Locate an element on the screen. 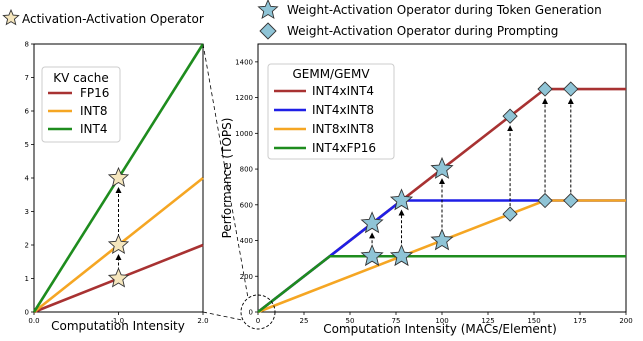 The image size is (643, 341). star-cream-icon is located at coordinates (11, 17).